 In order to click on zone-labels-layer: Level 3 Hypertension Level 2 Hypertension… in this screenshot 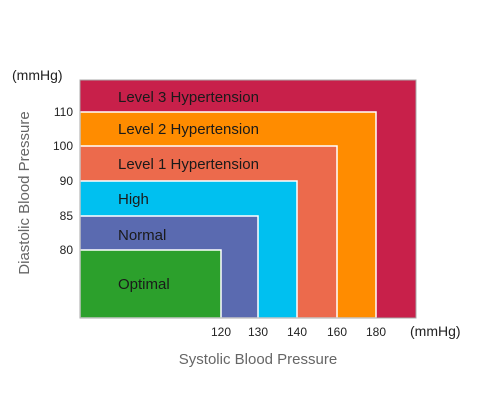, I will do `click(188, 191)`.